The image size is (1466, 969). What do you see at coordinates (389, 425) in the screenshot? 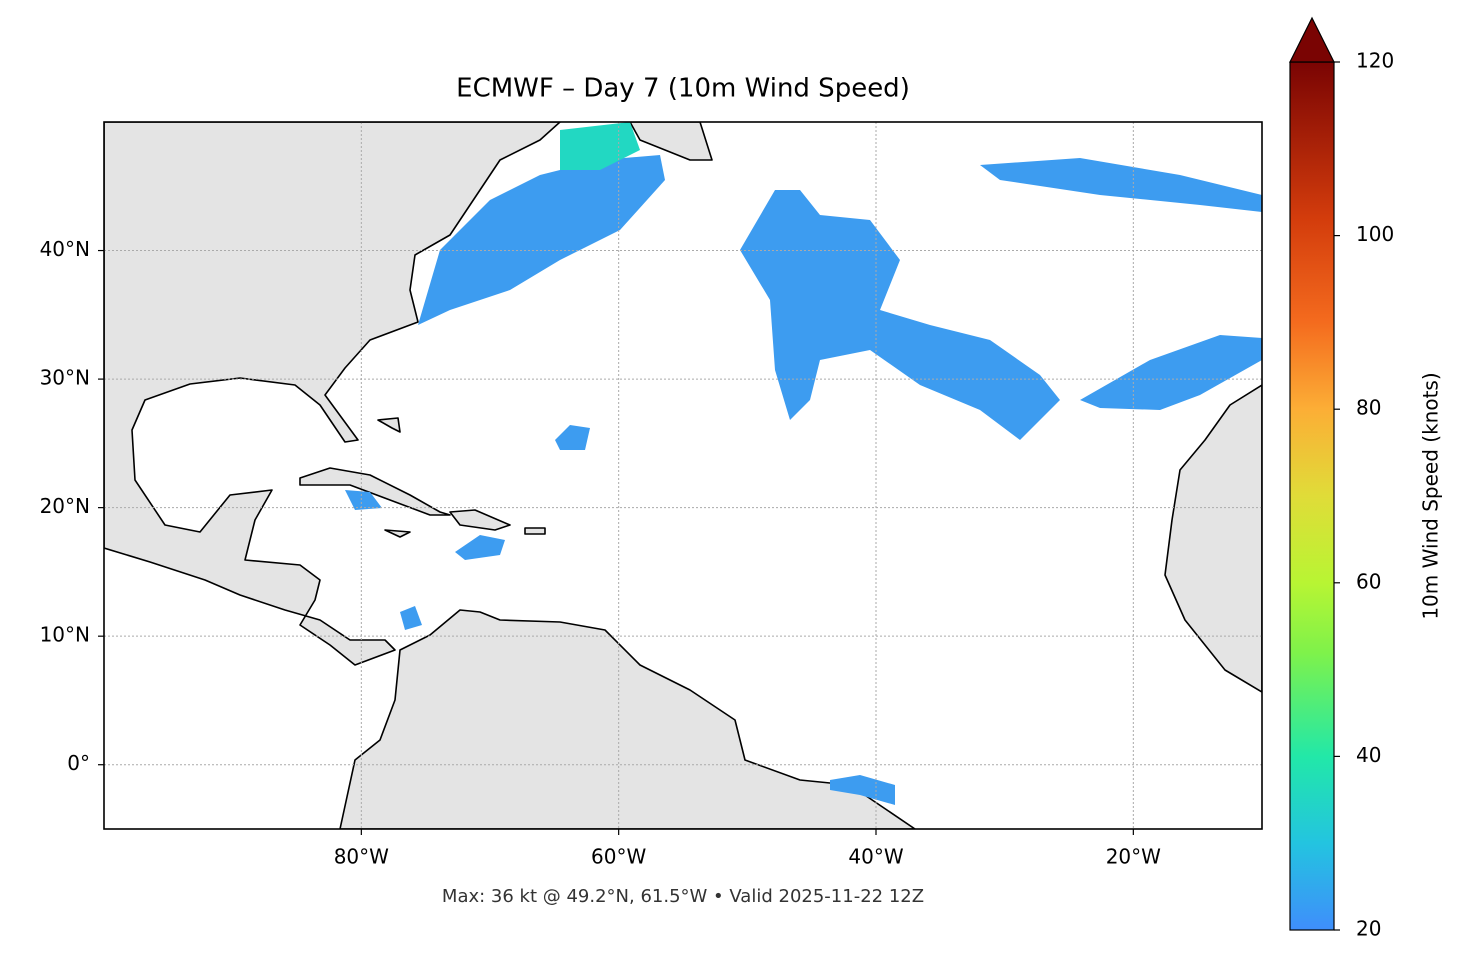
I see `bahamas` at bounding box center [389, 425].